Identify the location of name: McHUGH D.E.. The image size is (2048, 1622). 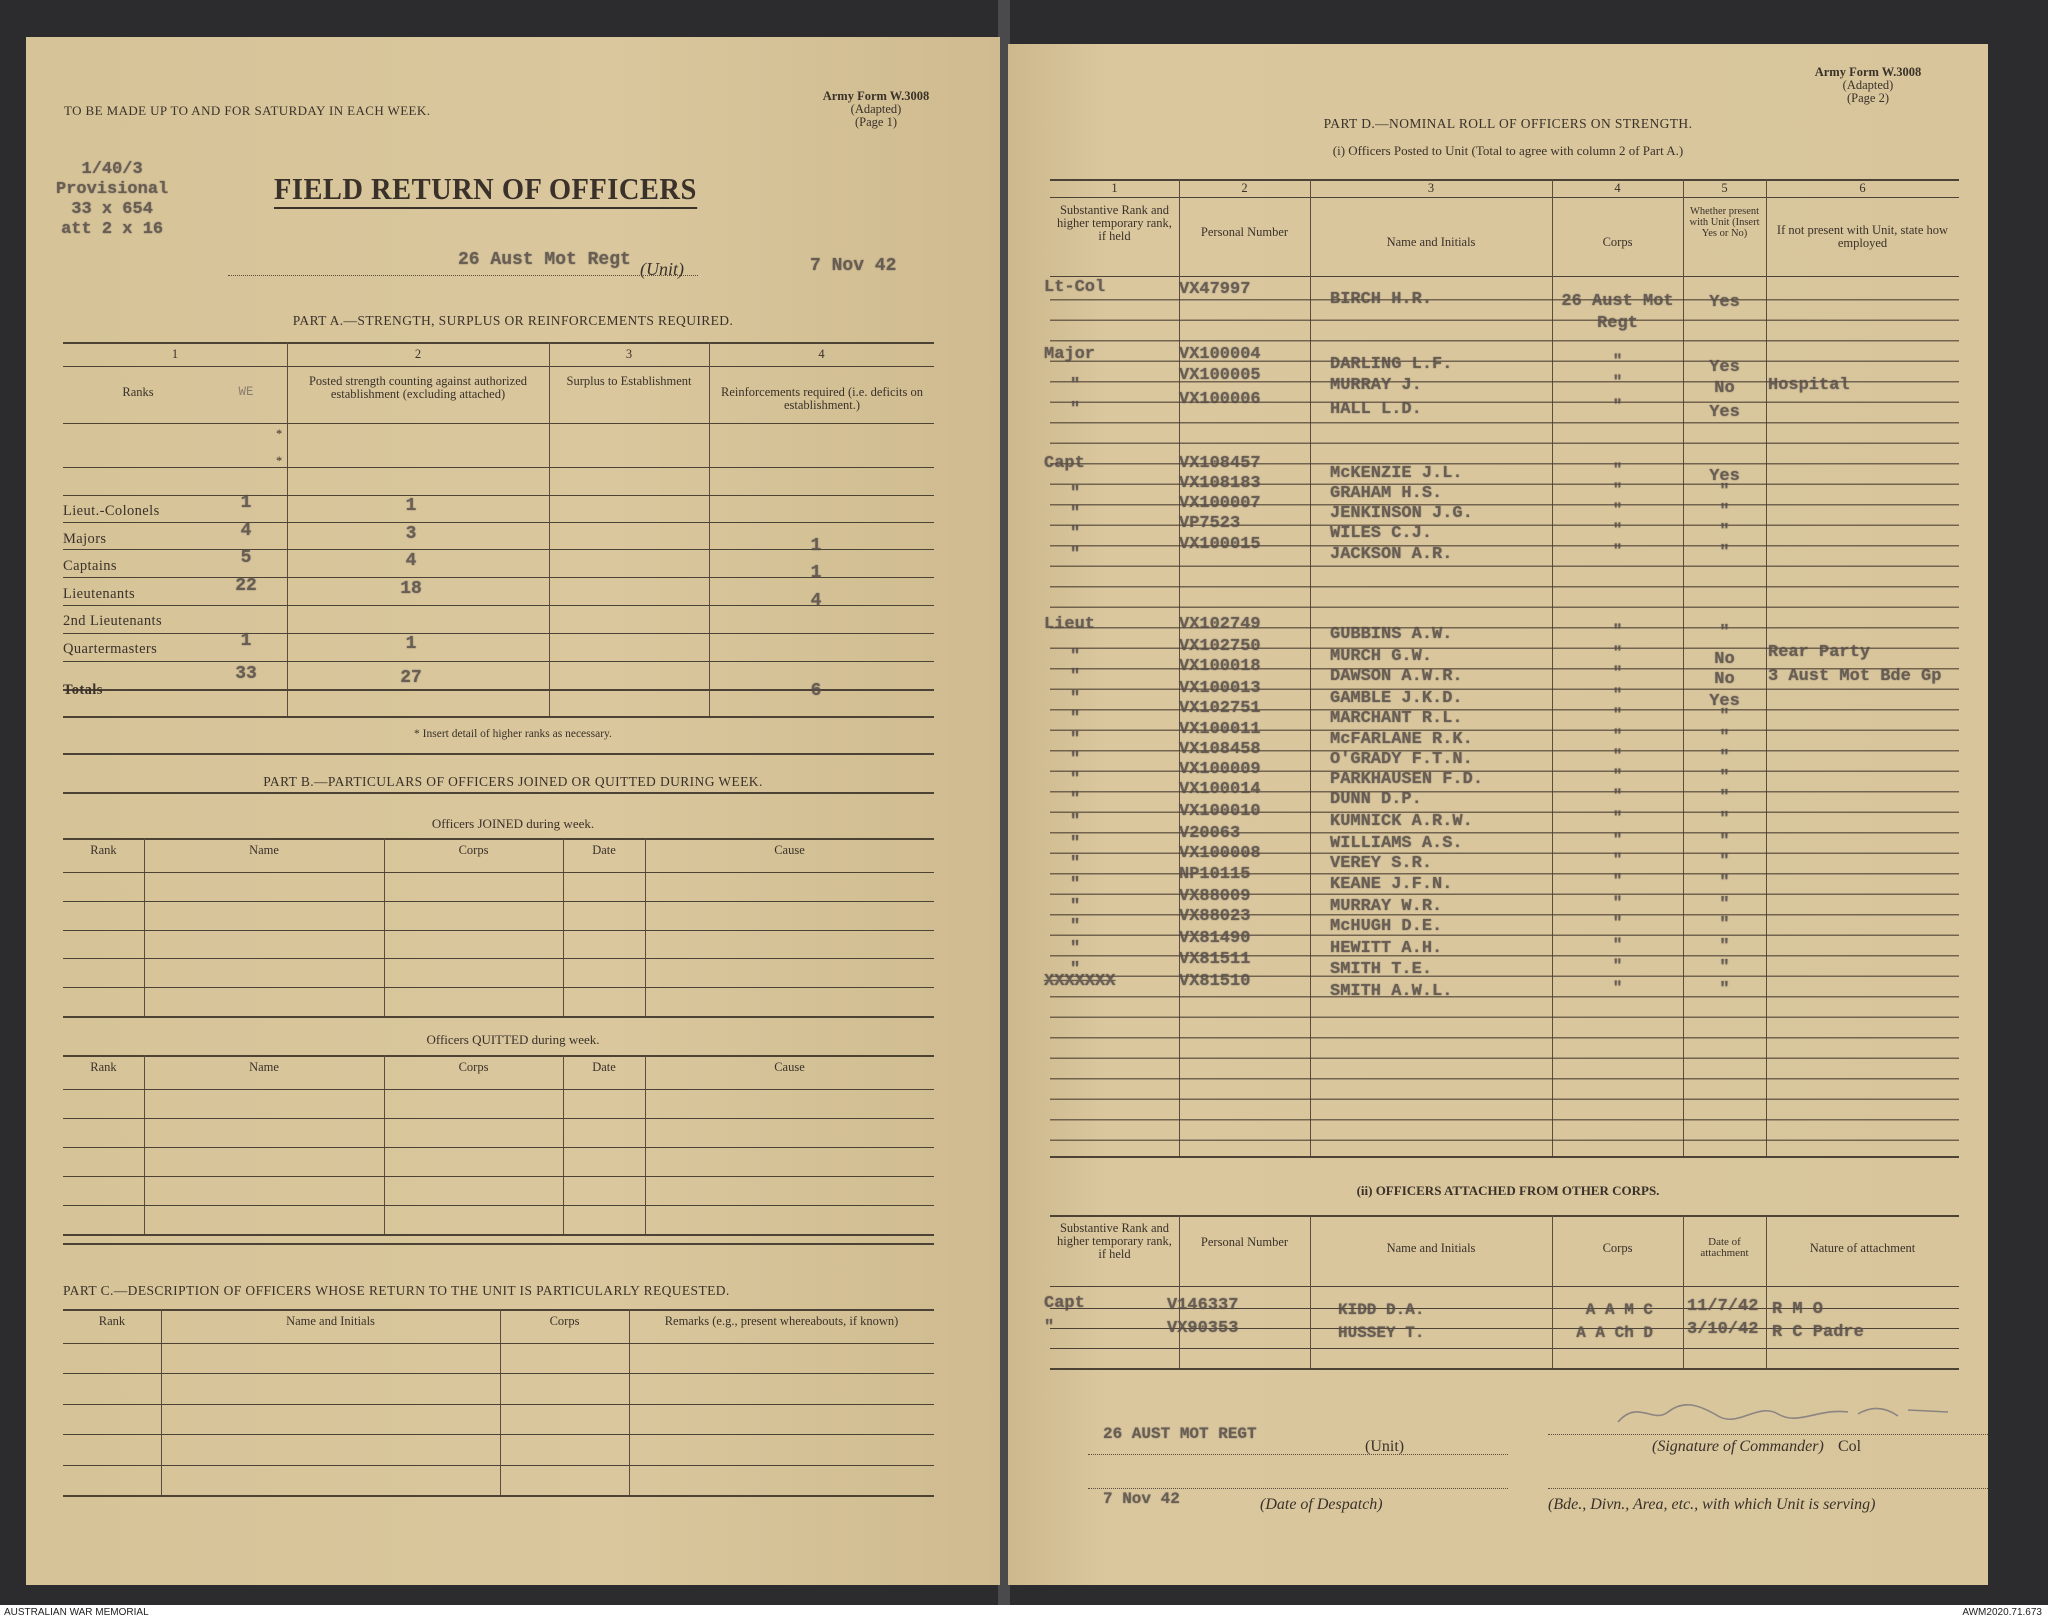
(1386, 926).